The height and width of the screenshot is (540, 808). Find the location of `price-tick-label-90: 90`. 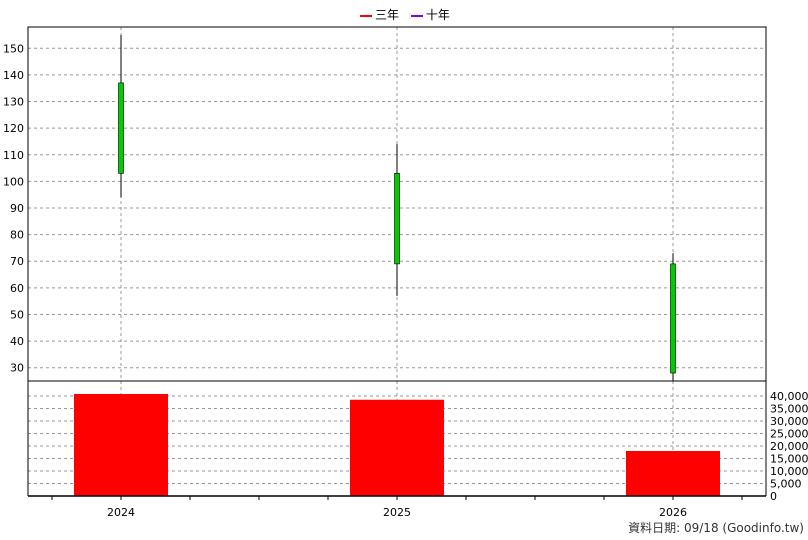

price-tick-label-90: 90 is located at coordinates (17, 208).